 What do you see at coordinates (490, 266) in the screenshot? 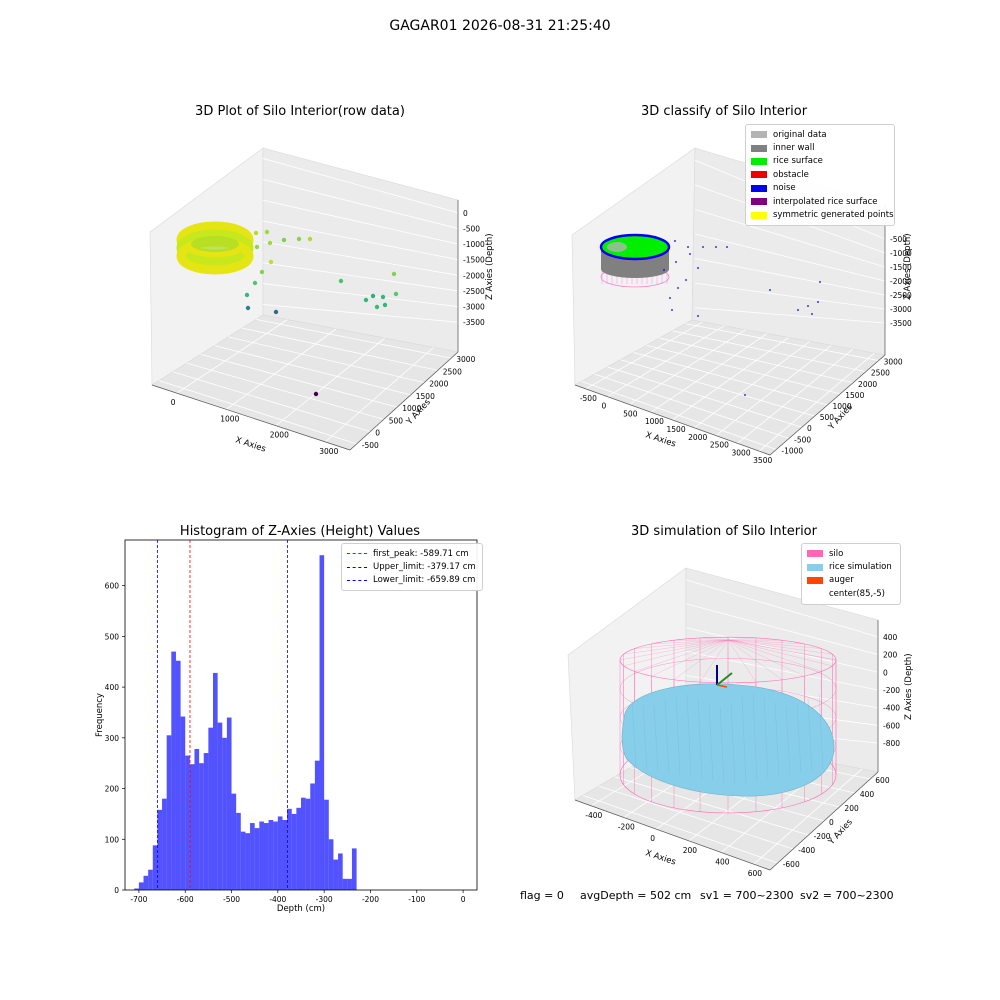
I see `panel1-zlabel: Z Axies (Depth)` at bounding box center [490, 266].